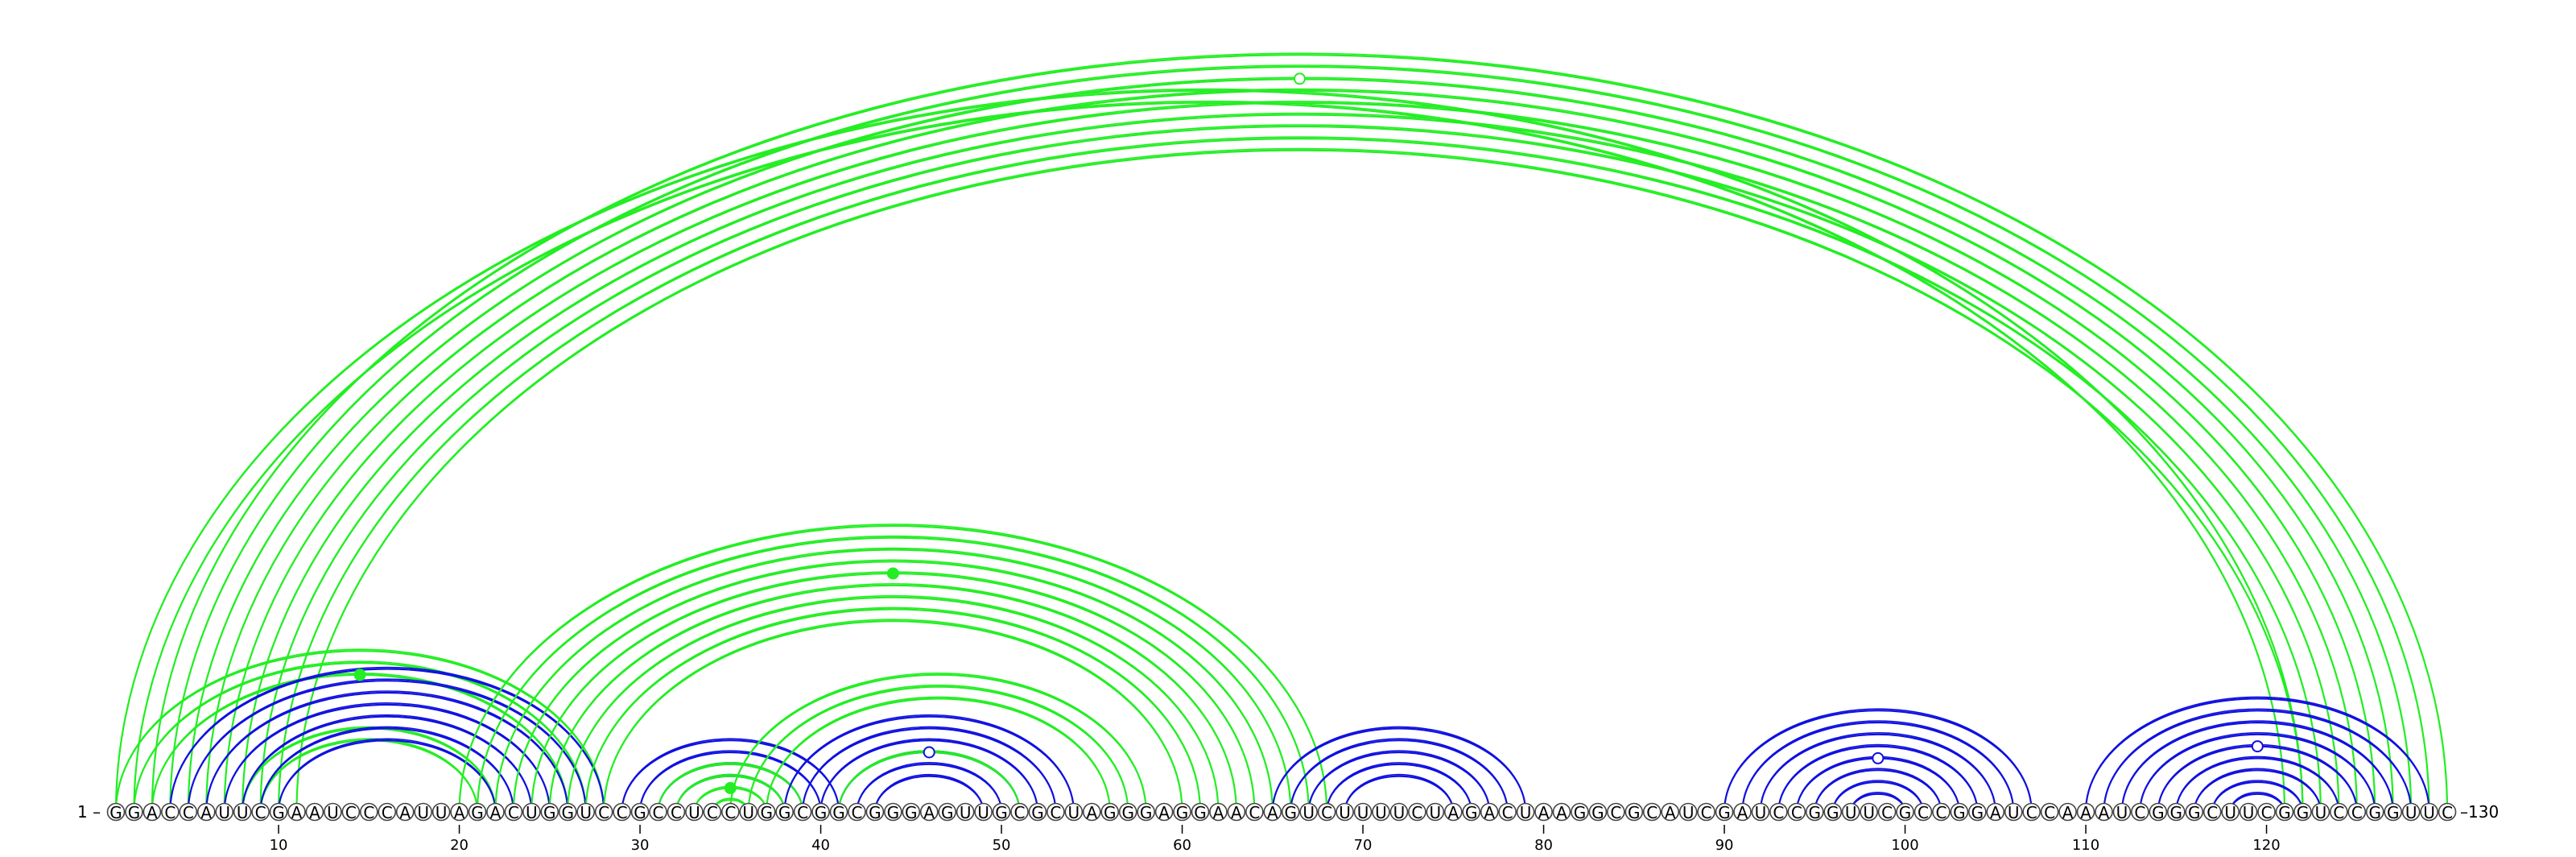 This screenshot has width=2576, height=857. What do you see at coordinates (1002, 845) in the screenshot?
I see `tick-label: 50` at bounding box center [1002, 845].